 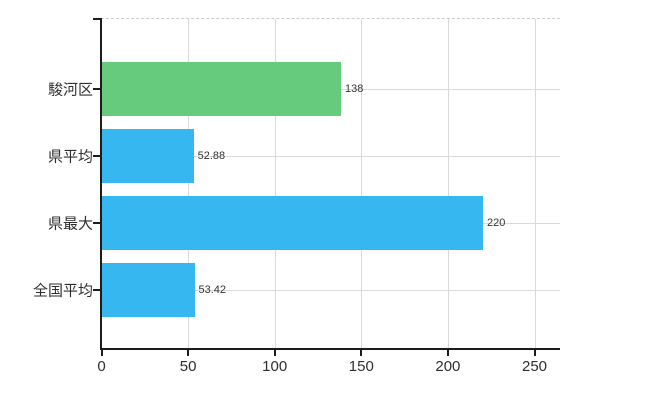 I want to click on plot-top-border, so click(x=330, y=18).